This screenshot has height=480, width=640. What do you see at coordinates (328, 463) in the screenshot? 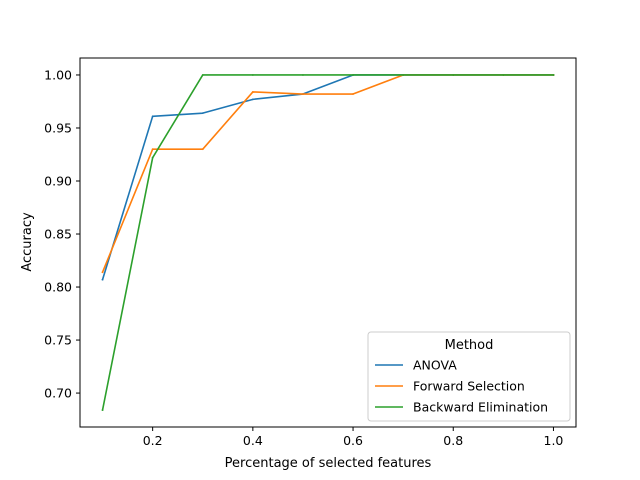
I see `x-axis-label: Percentage of selected features` at bounding box center [328, 463].